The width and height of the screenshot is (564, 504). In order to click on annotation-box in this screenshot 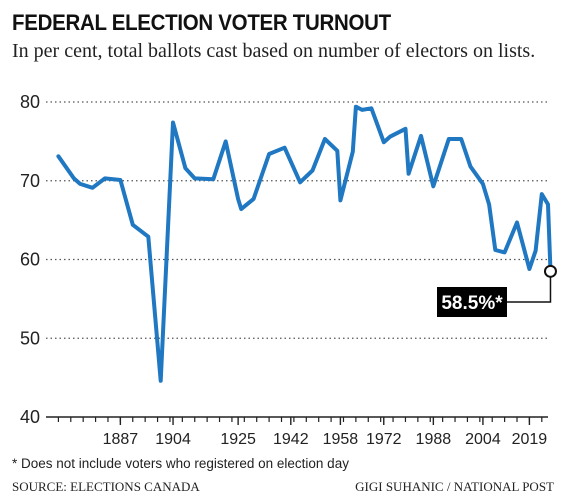, I will do `click(472, 302)`.